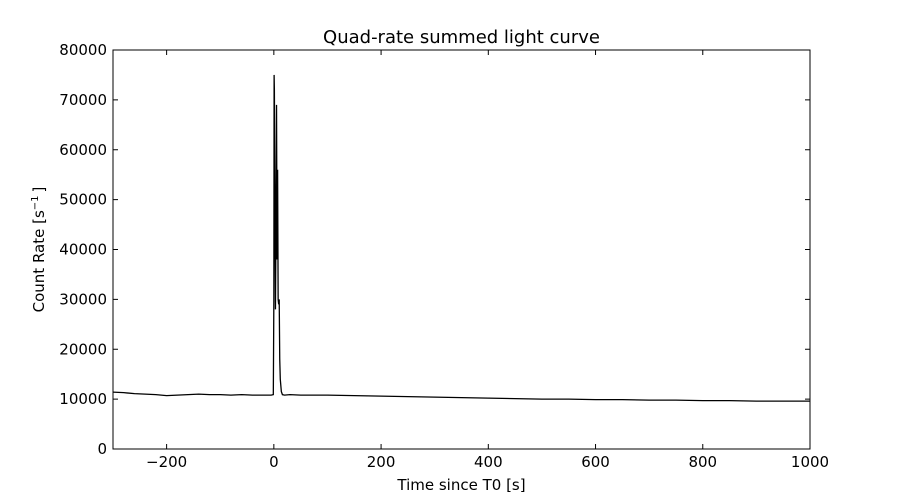  Describe the element at coordinates (83, 250) in the screenshot. I see `y-tick-label-4: 40000` at that location.